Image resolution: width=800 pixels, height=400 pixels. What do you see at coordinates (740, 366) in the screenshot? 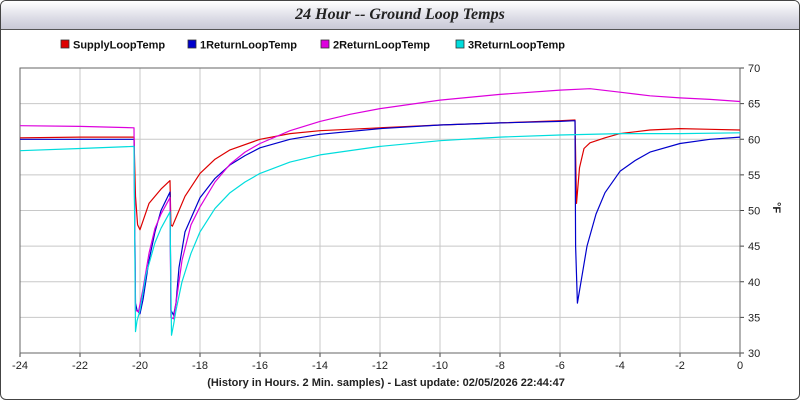
I see `x-tick-label: 0` at bounding box center [740, 366].